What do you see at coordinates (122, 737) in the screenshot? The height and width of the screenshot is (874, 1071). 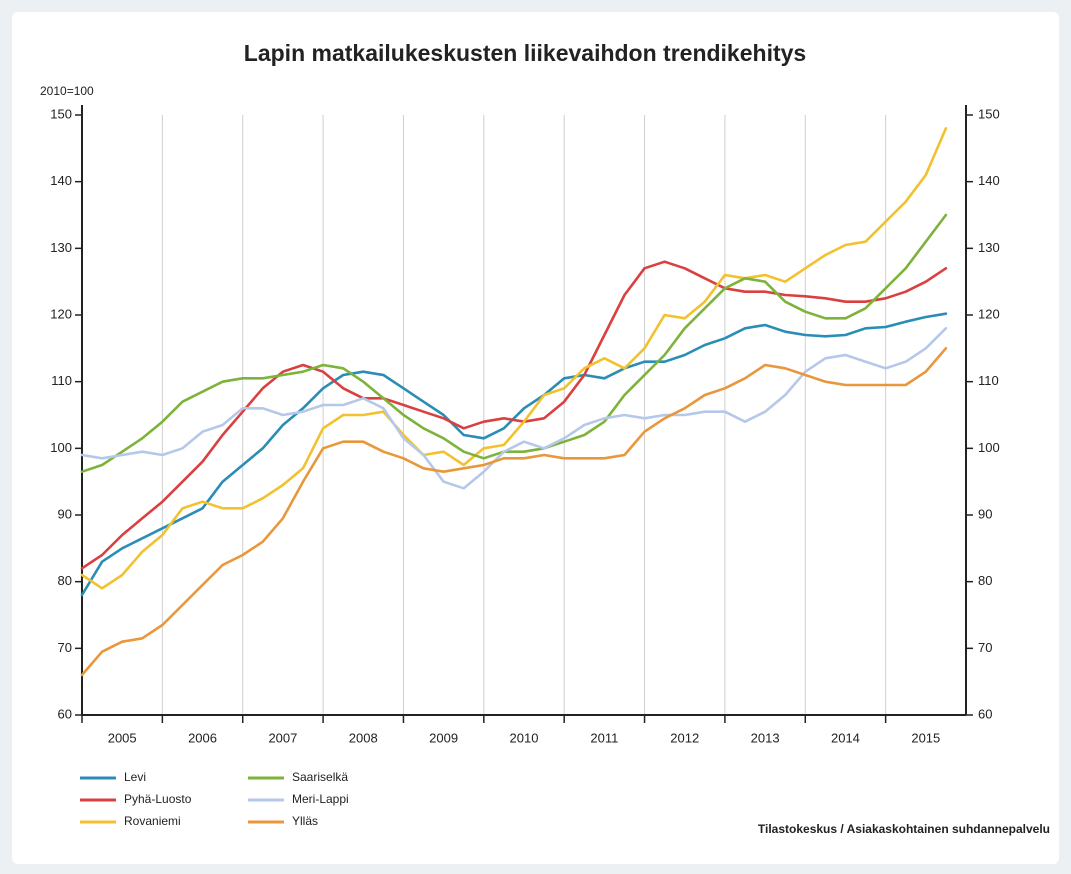 I see `x-tick-label: 2005` at bounding box center [122, 737].